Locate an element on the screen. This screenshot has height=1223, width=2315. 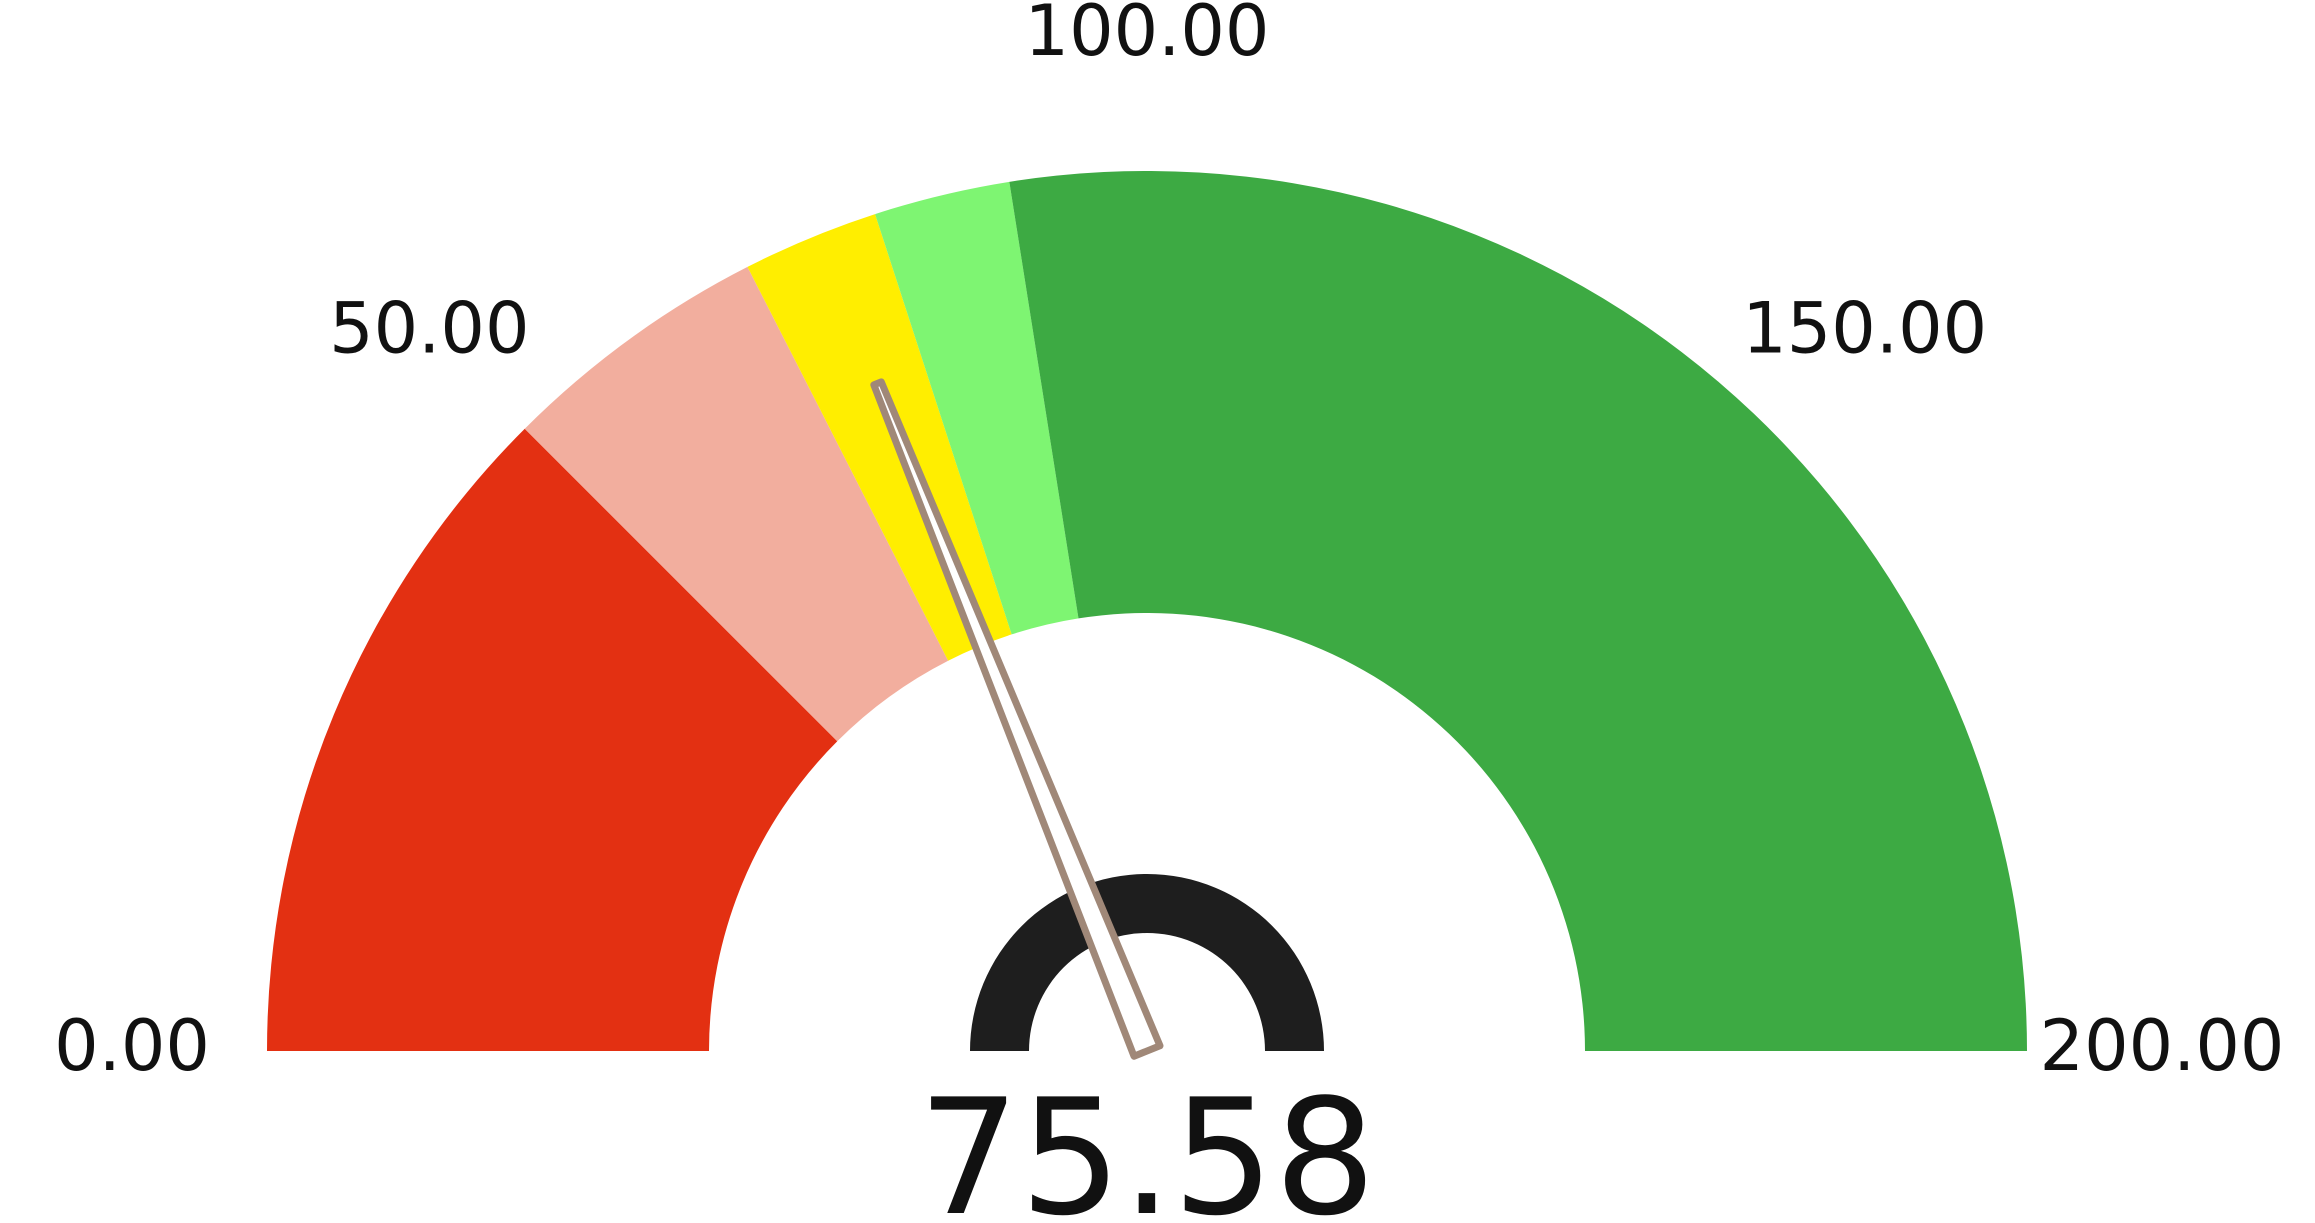
tick-label: 200.00 is located at coordinates (2162, 1046).